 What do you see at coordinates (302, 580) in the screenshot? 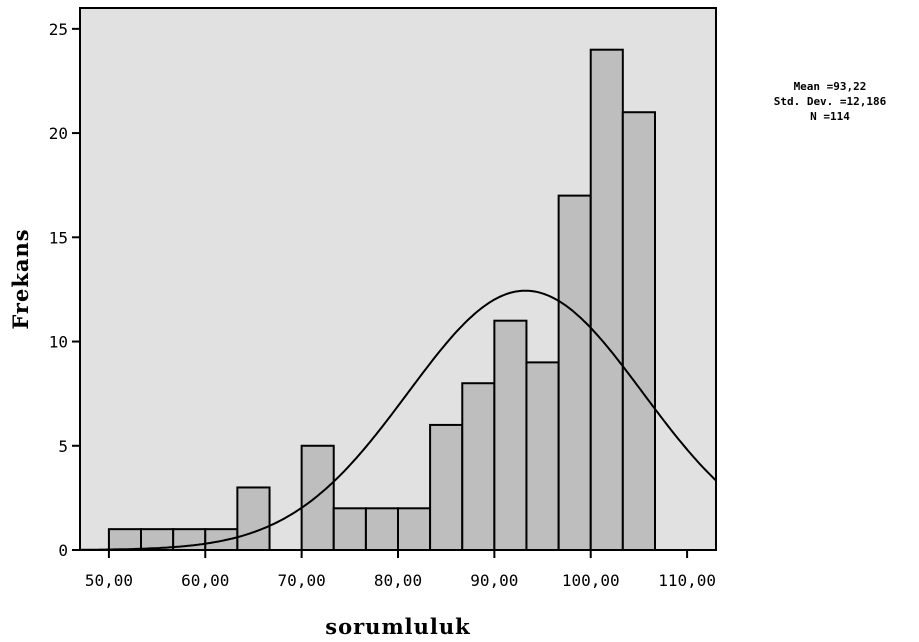
I see `x-tick-label: 70,00` at bounding box center [302, 580].